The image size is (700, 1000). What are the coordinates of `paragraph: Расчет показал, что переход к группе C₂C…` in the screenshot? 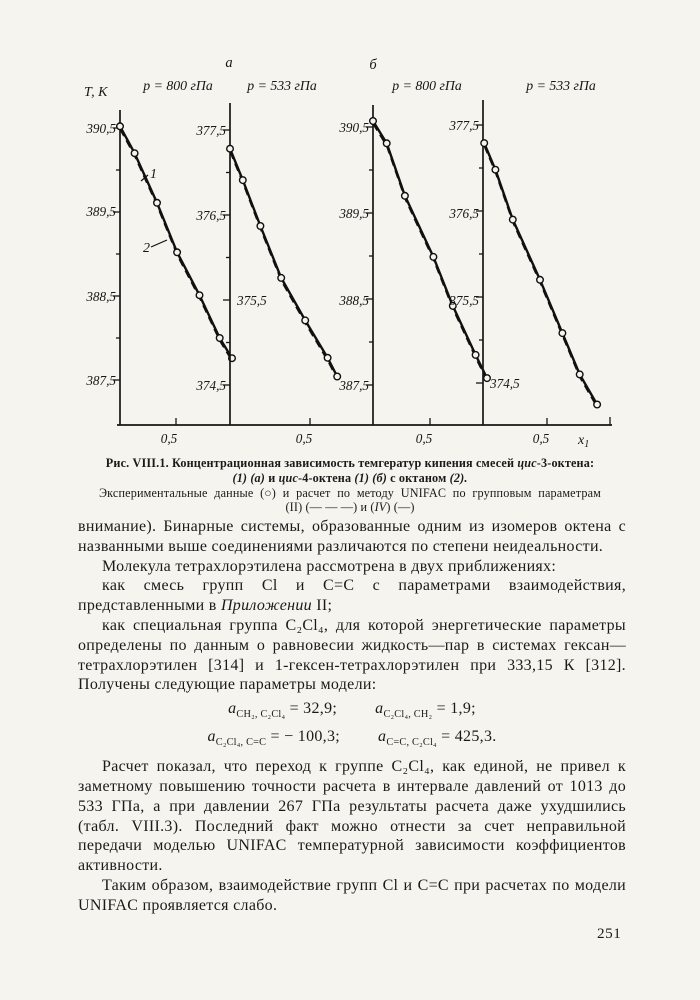 It's located at (352, 816).